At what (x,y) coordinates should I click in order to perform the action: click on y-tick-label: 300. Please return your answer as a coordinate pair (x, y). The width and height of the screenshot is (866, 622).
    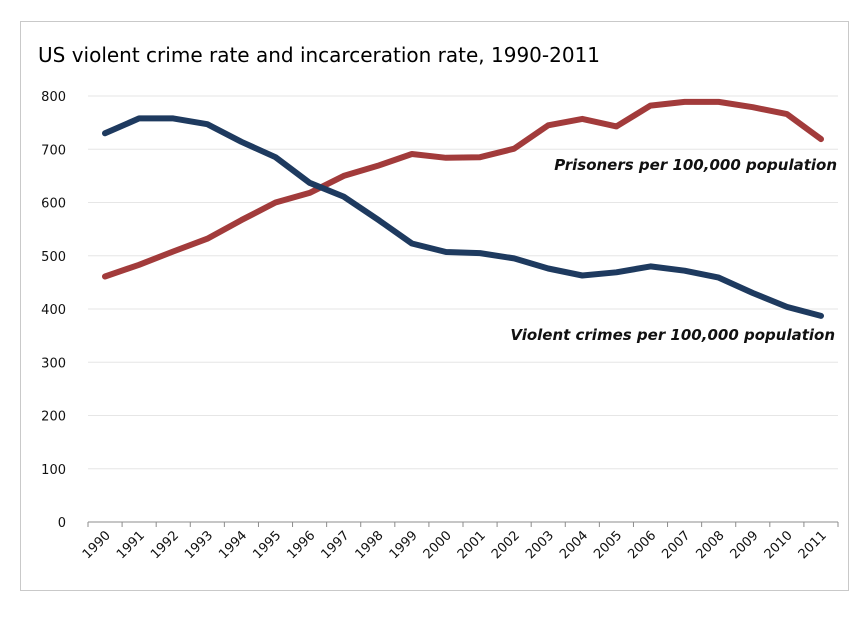
    Looking at the image, I should click on (53, 363).